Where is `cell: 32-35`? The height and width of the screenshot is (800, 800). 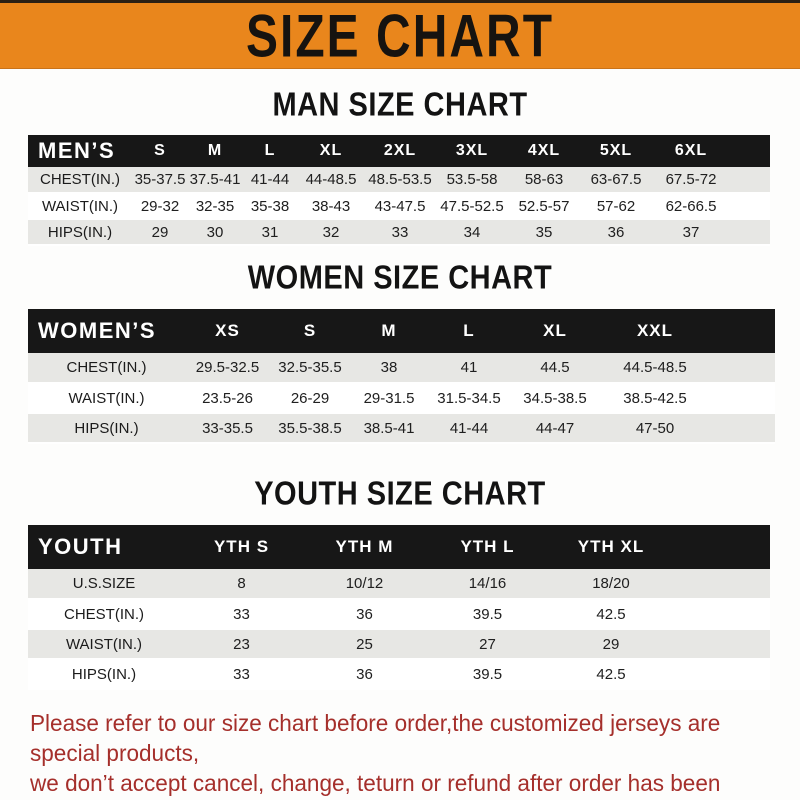 cell: 32-35 is located at coordinates (215, 206).